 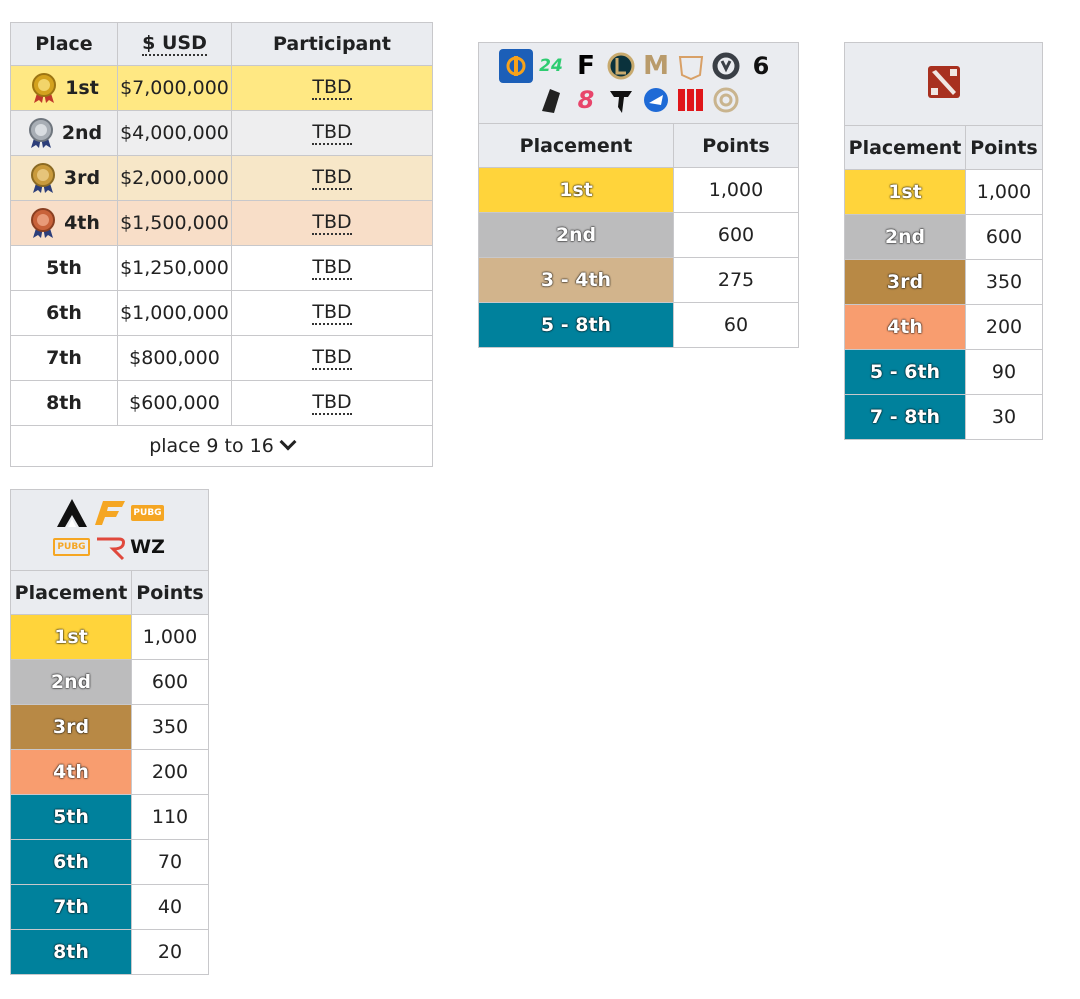 I want to click on game-logos-cell: PUBG PUBG WZ, so click(x=109, y=530).